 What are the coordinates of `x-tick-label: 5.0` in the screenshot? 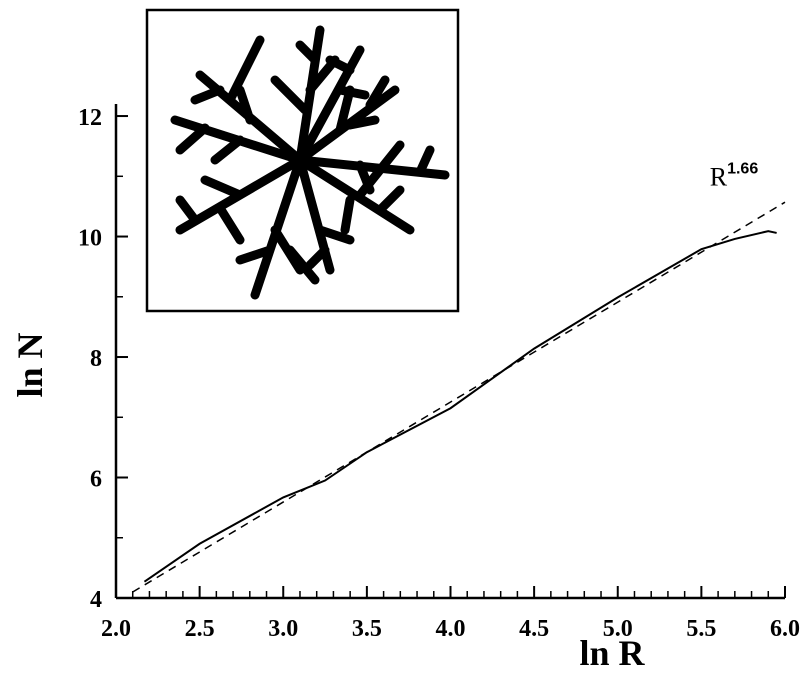 It's located at (618, 629).